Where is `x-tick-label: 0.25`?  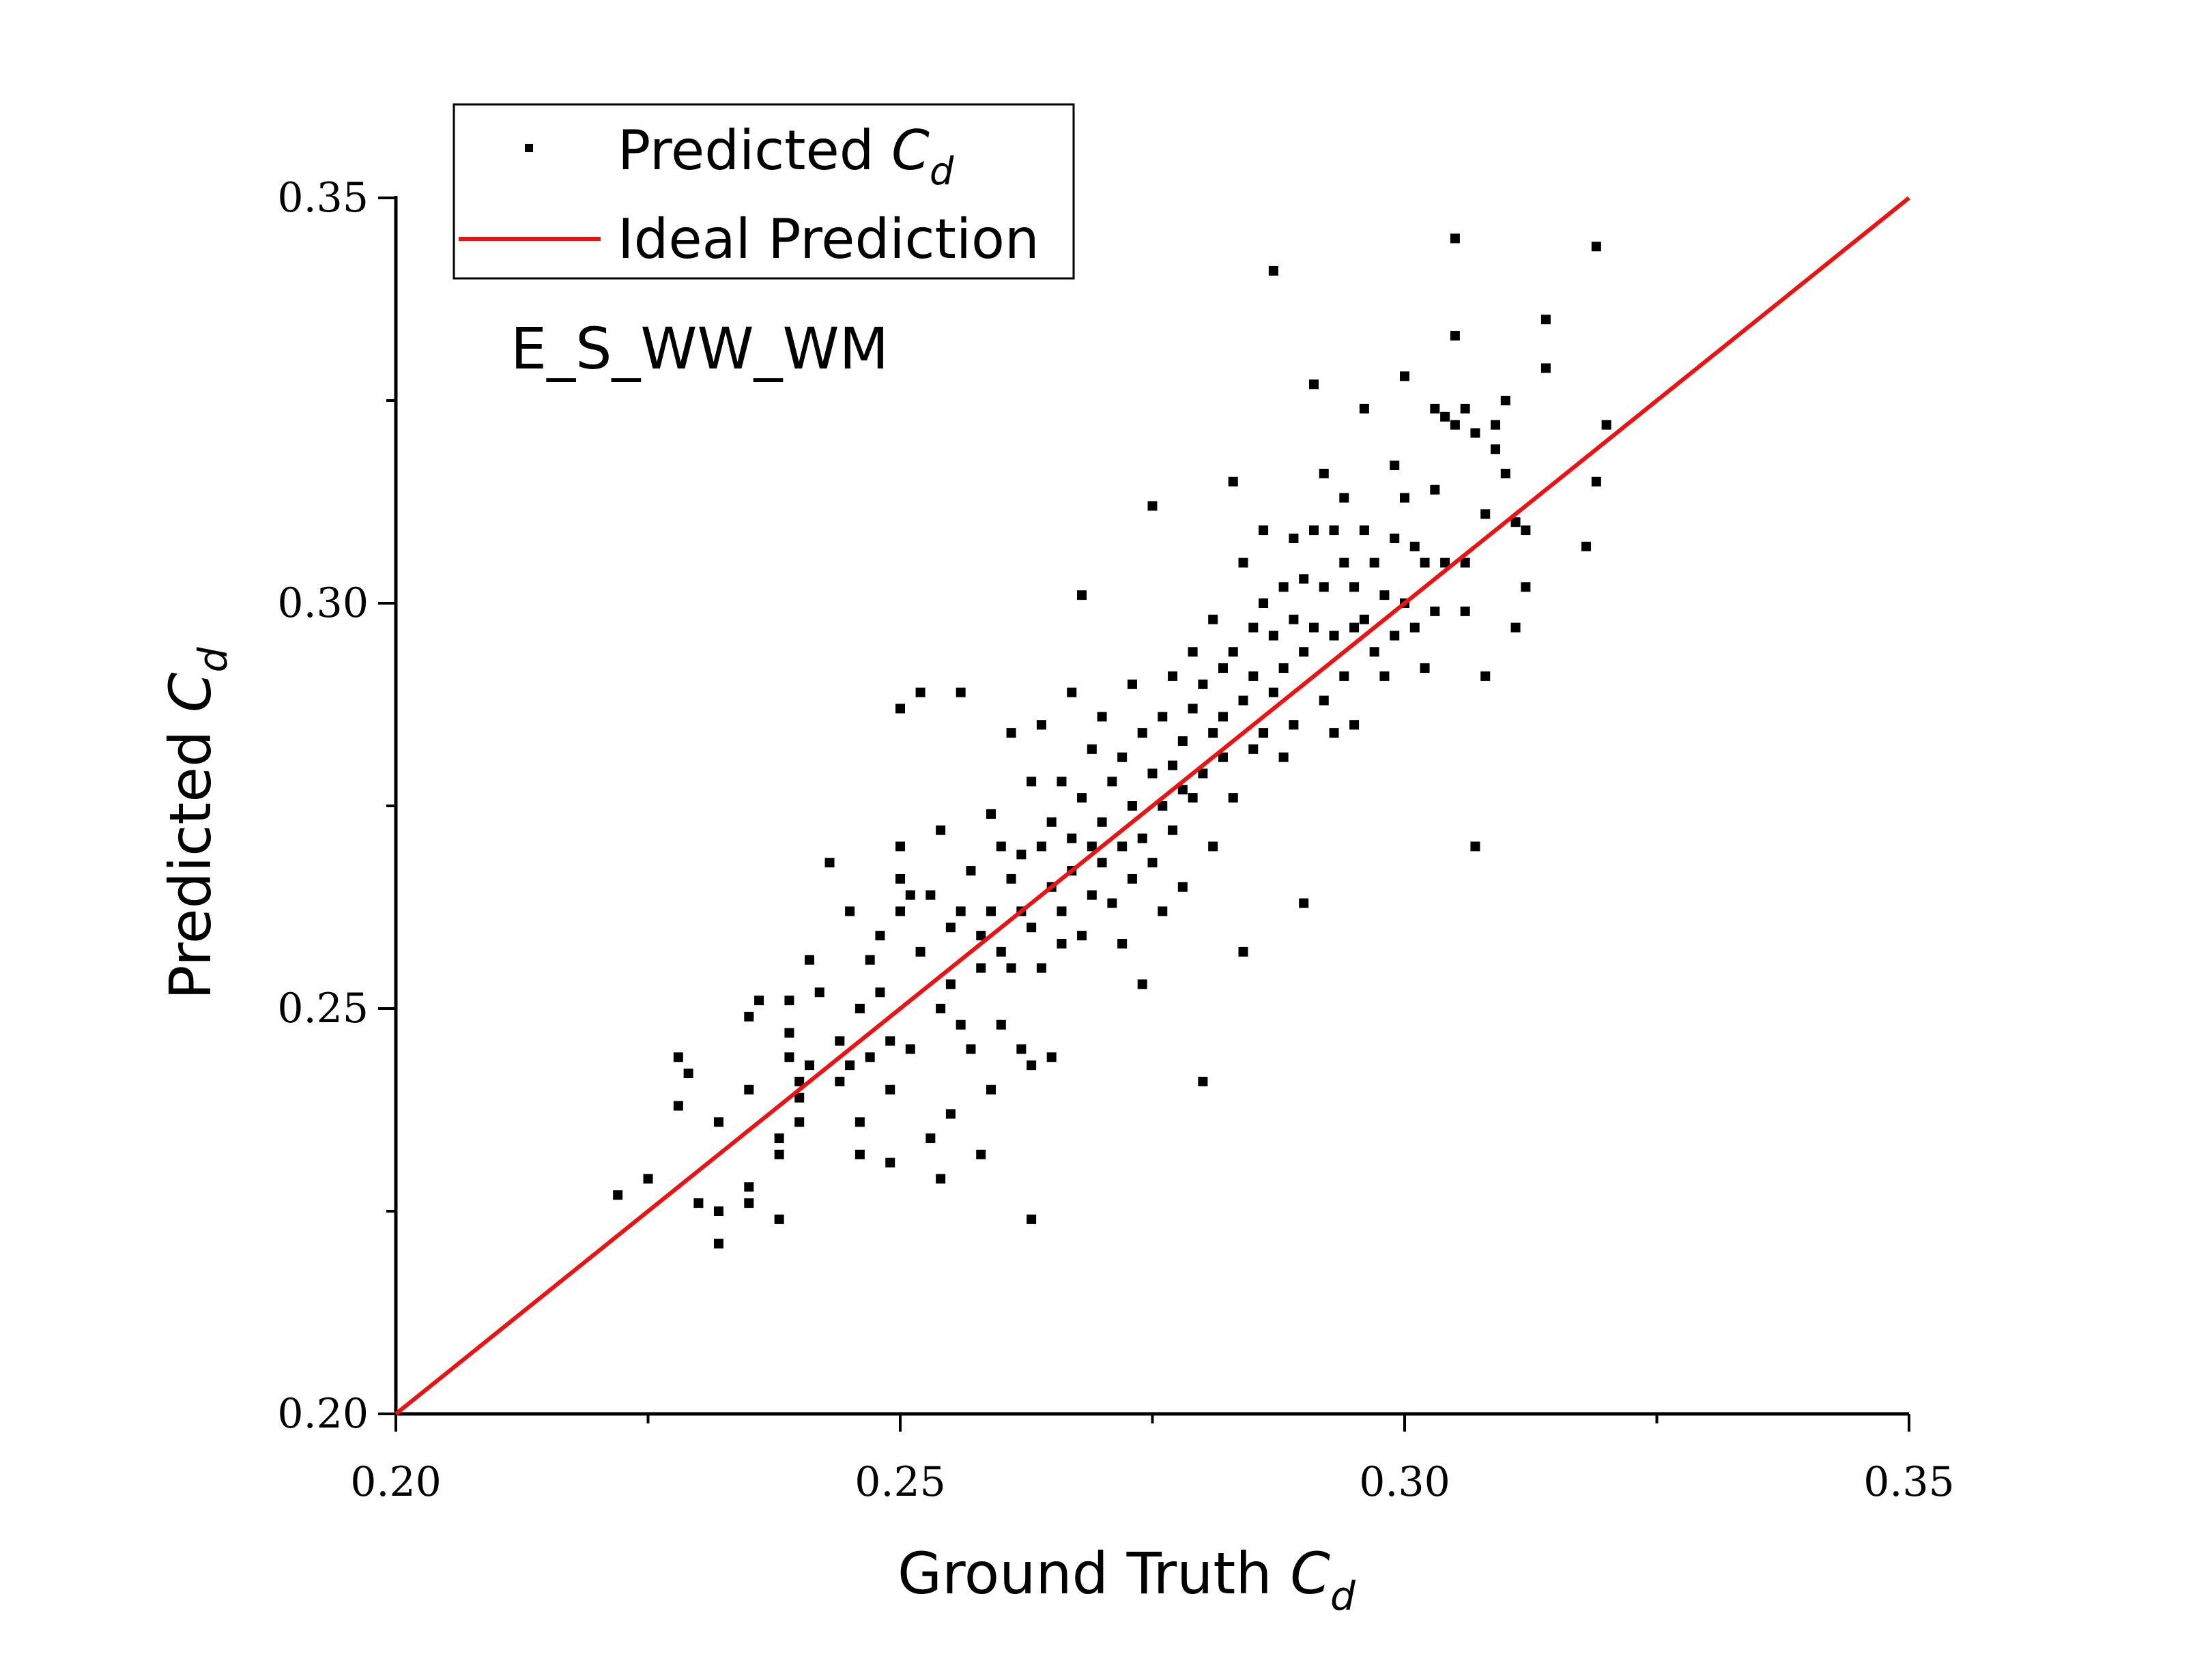
x-tick-label: 0.25 is located at coordinates (901, 1482).